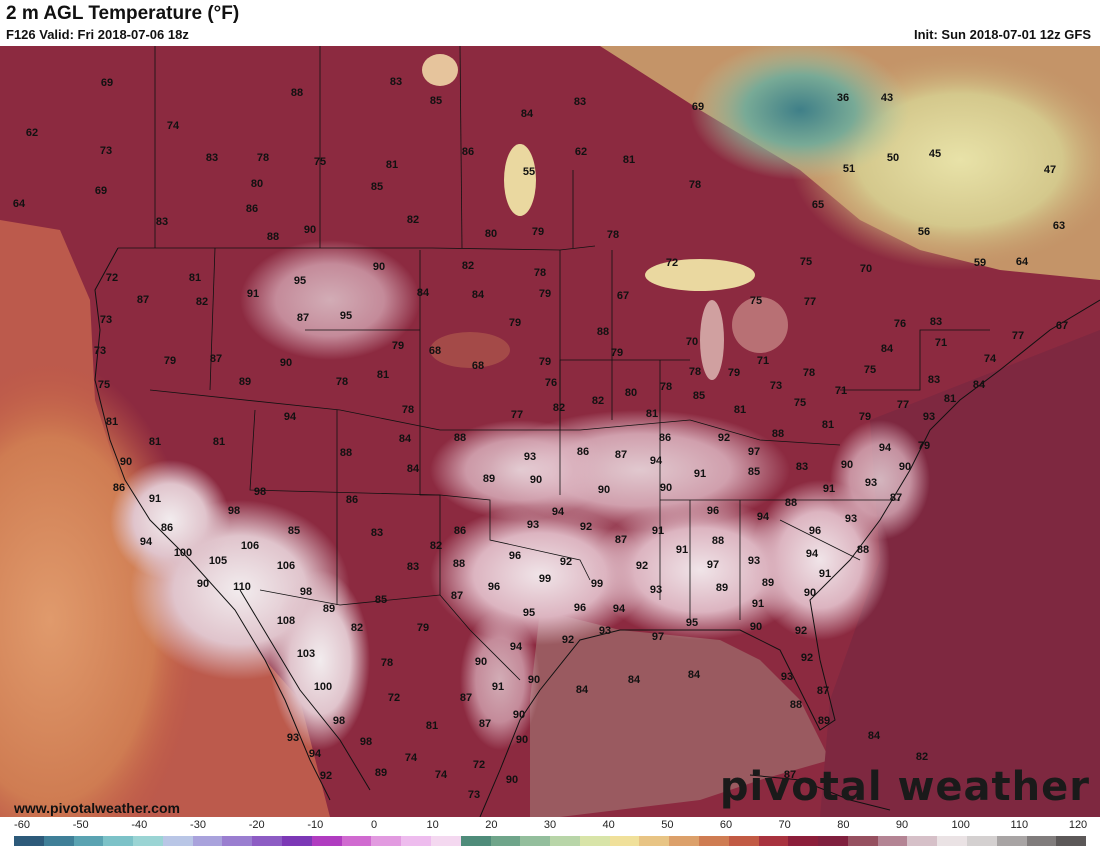 The width and height of the screenshot is (1100, 850). Describe the element at coordinates (478, 366) in the screenshot. I see `temp-label: 68` at that location.